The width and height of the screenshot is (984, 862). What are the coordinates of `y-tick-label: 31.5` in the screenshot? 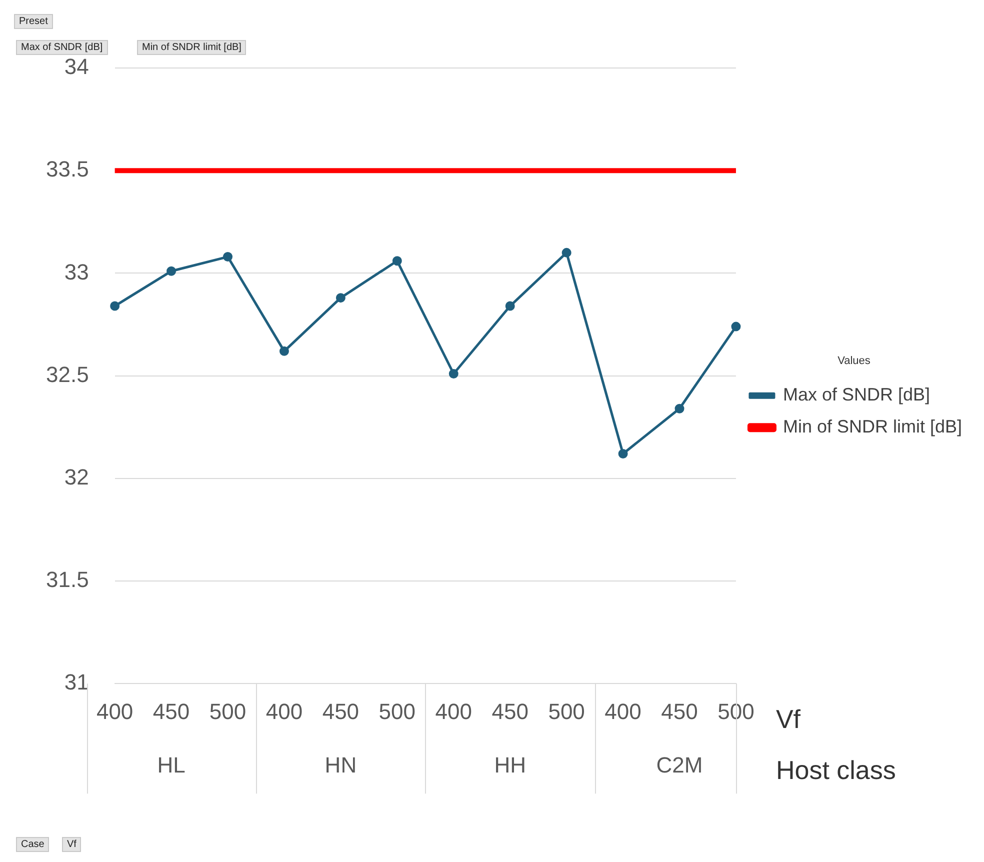 It's located at (67, 579).